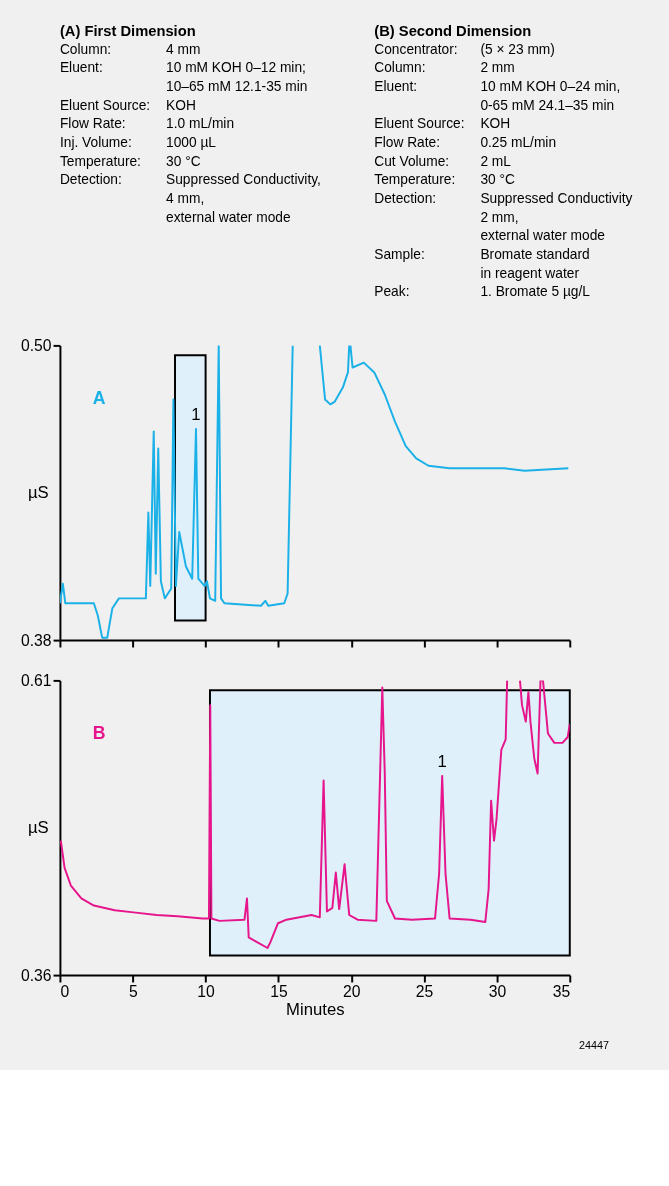 This screenshot has width=669, height=1186. What do you see at coordinates (497, 992) in the screenshot?
I see `x-tick-label: 30` at bounding box center [497, 992].